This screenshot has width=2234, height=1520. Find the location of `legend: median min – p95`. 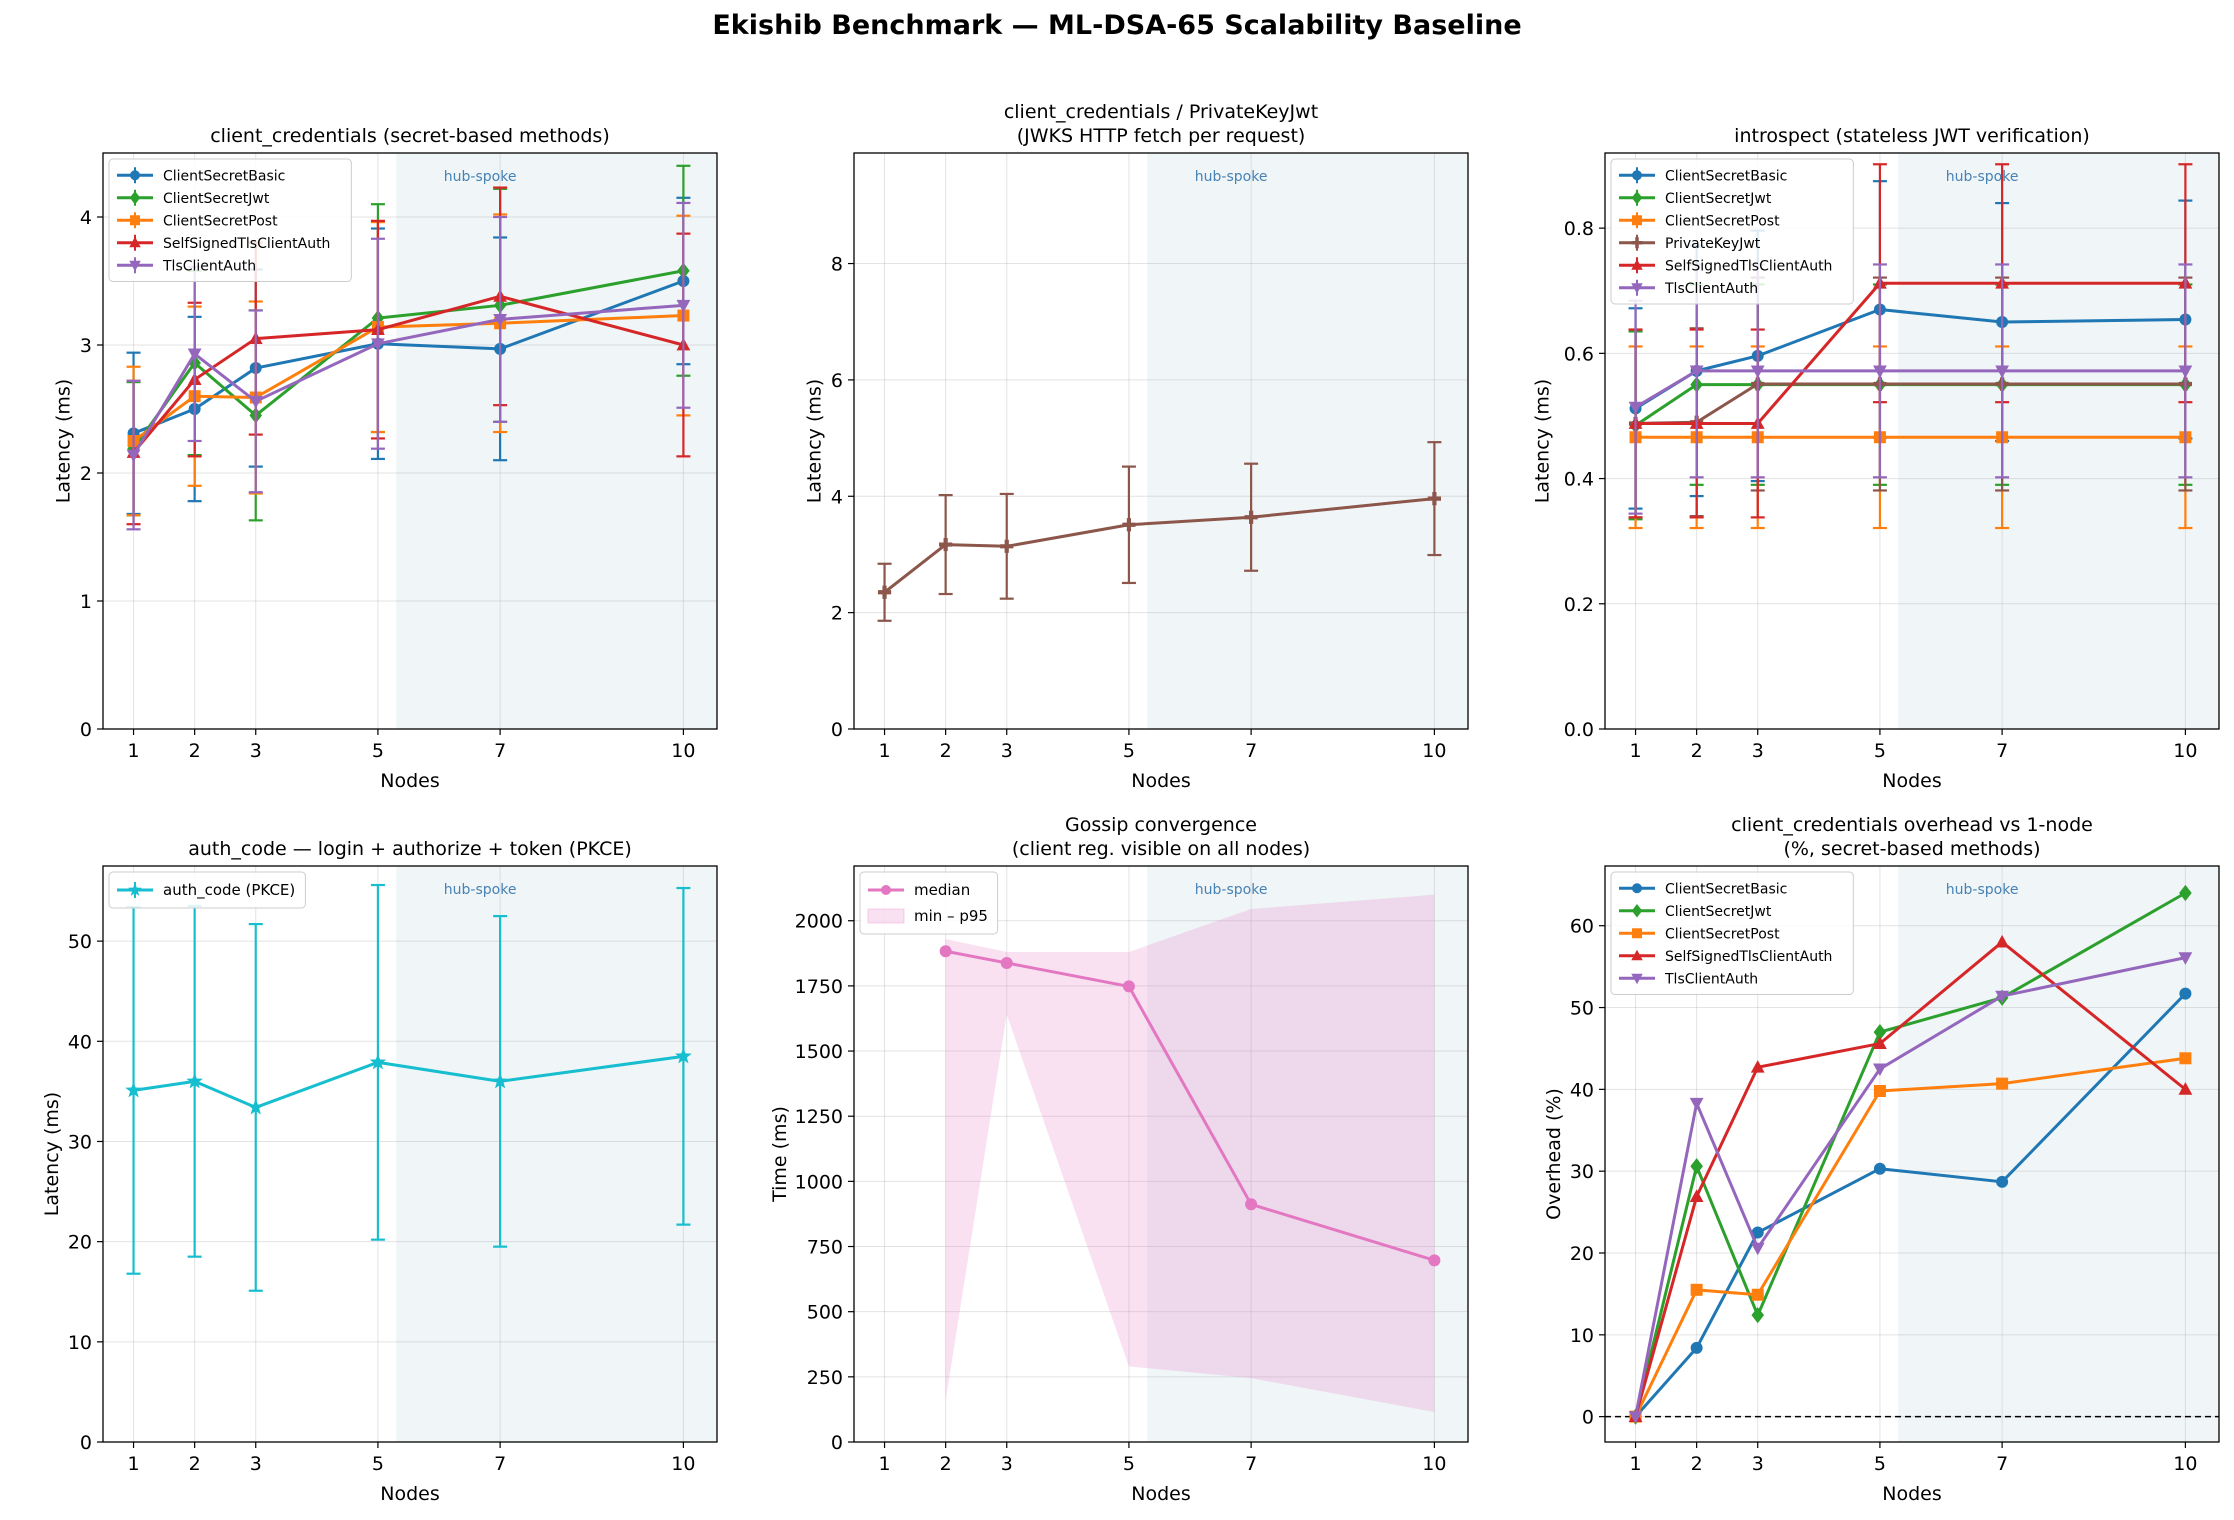

legend: median min – p95 is located at coordinates (929, 903).